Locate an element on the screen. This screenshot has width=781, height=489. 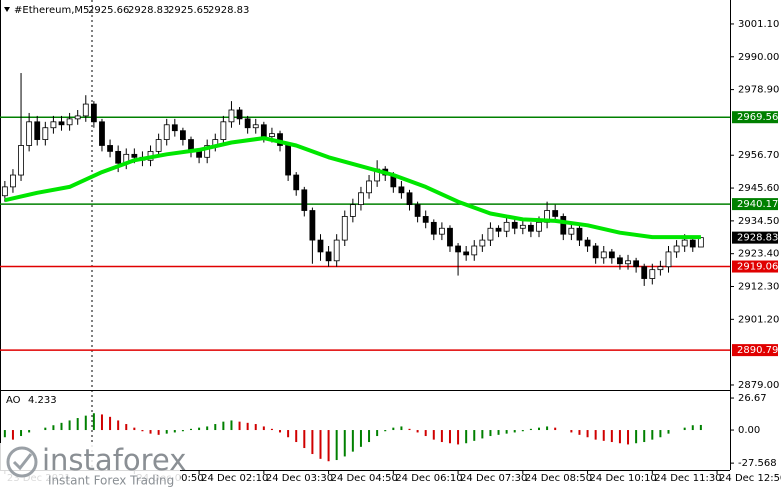
y-tick-label: 2901.20 is located at coordinates (758, 319).